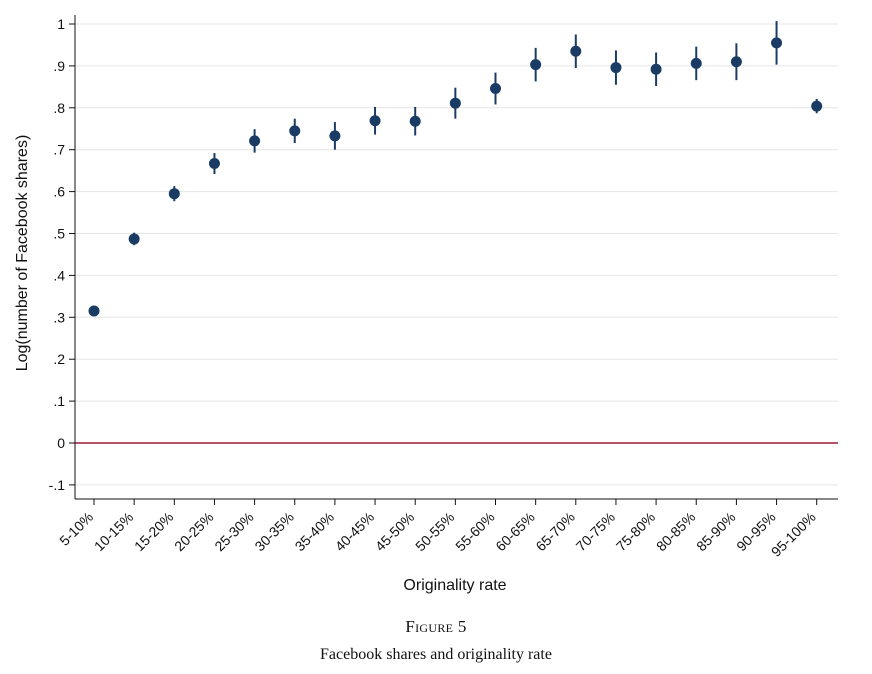  I want to click on x-tick-label: 15-20%, so click(153, 531).